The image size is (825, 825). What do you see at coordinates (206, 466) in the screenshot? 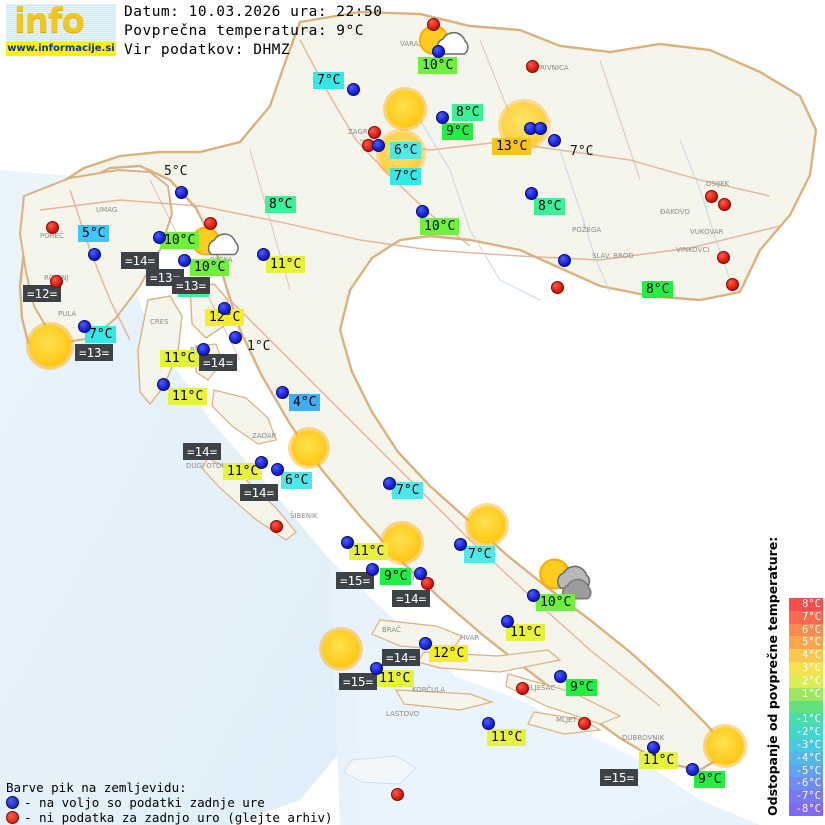
I see `svg-text: DUGI OTOK` at bounding box center [206, 466].